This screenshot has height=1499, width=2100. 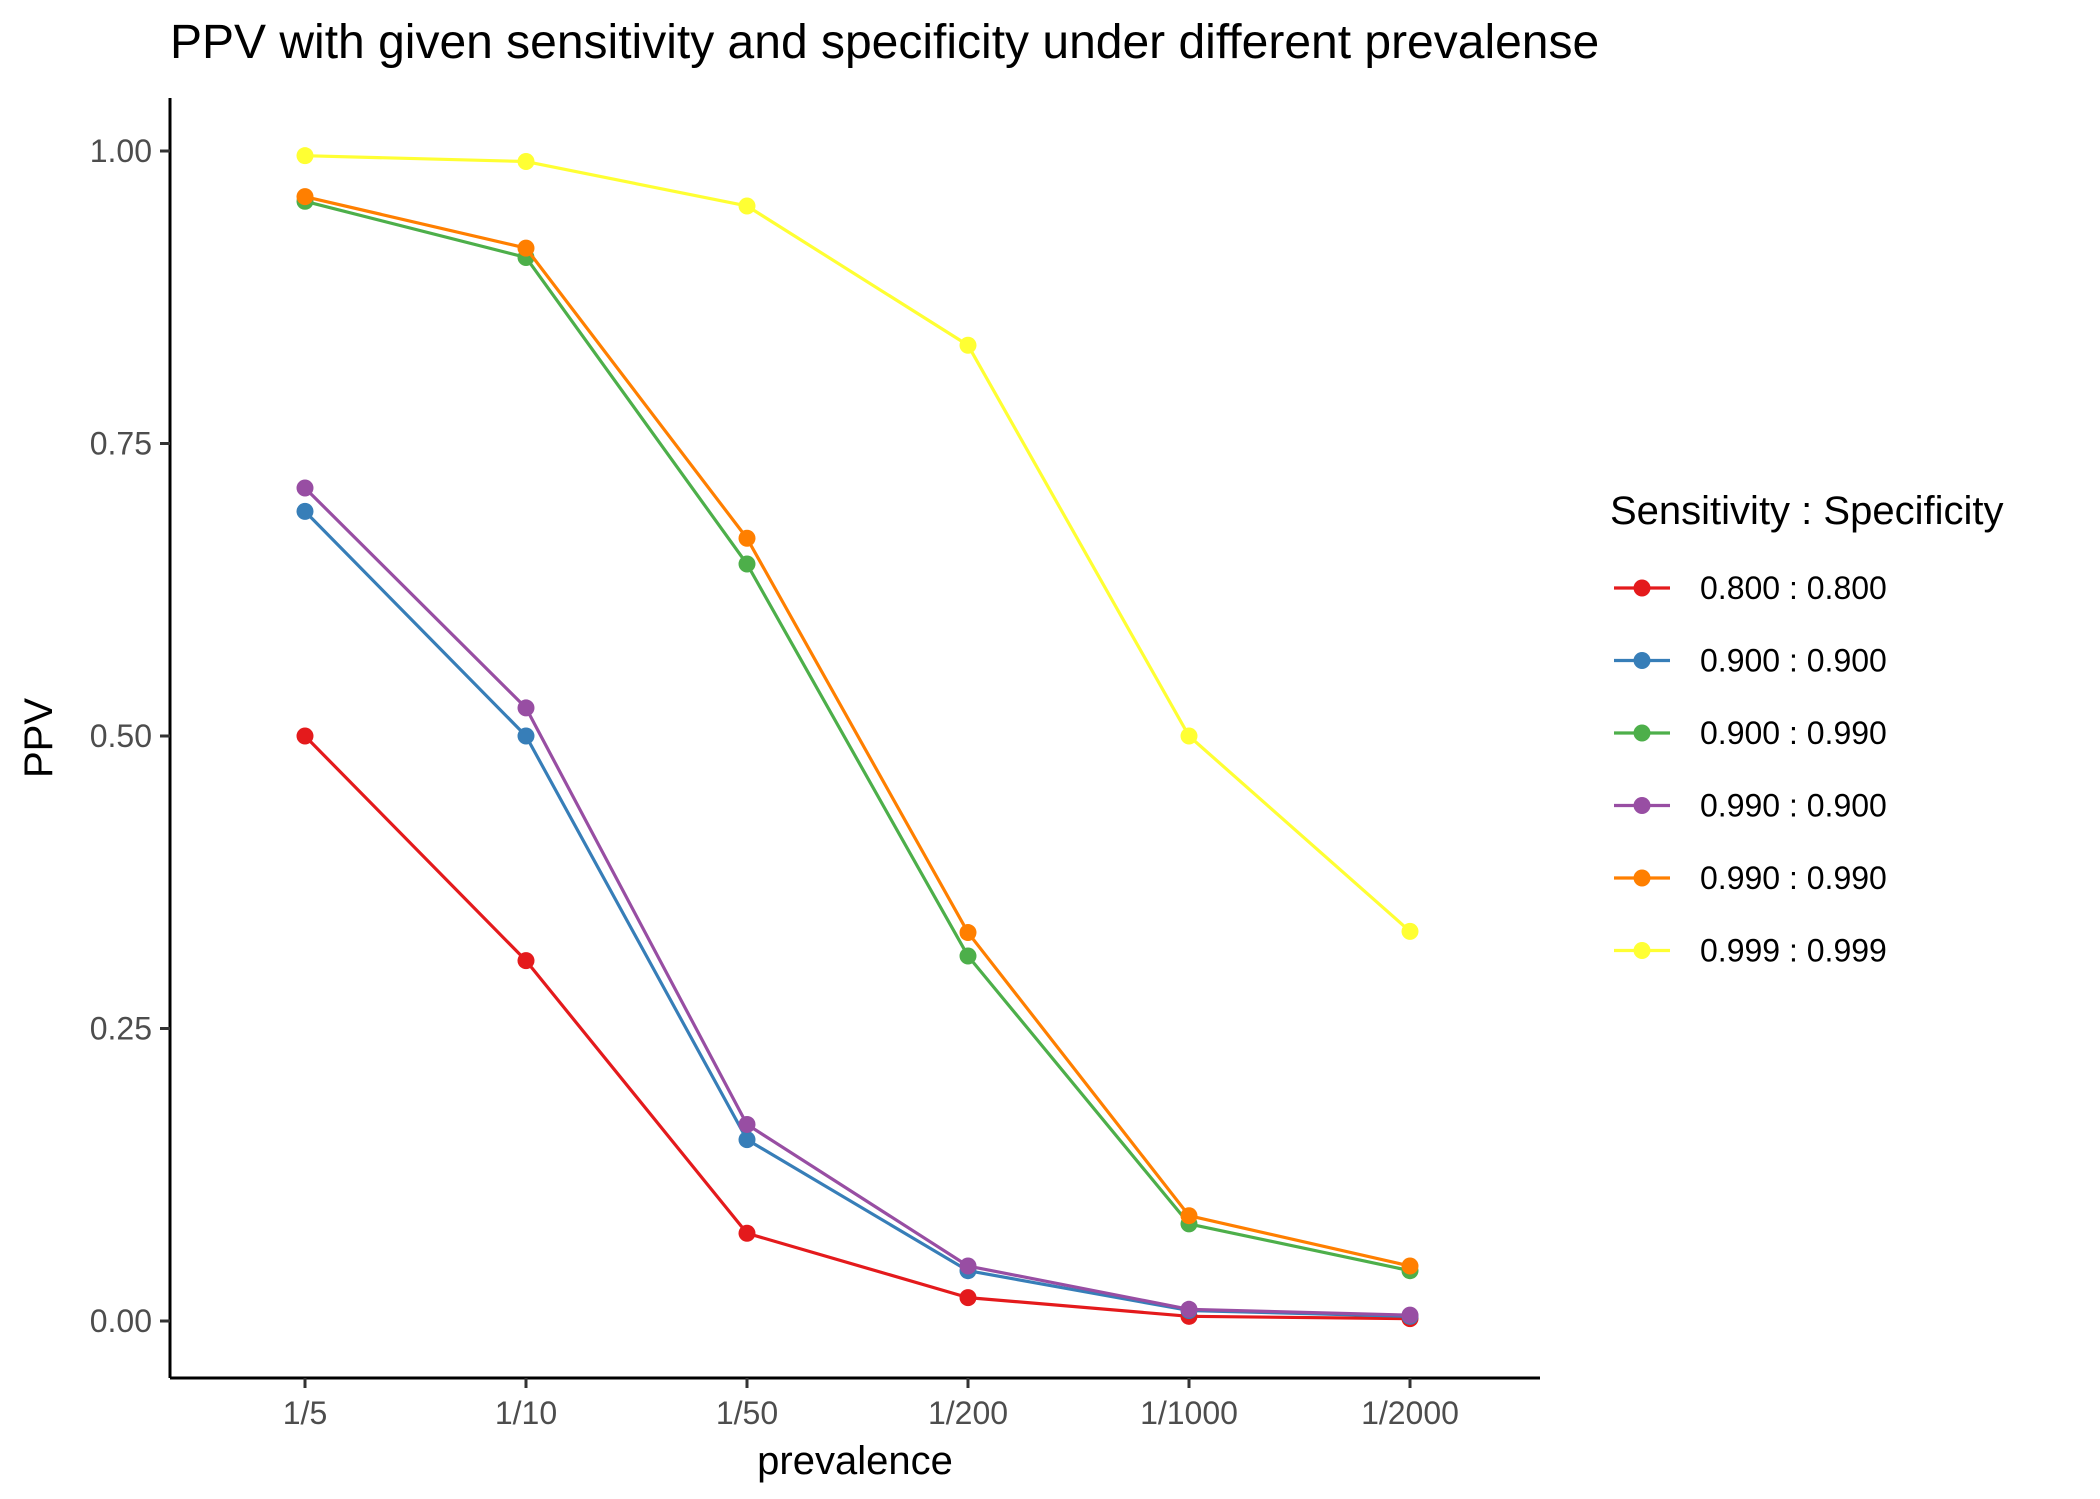 I want to click on legend-item: 0.999, so click(x=1750, y=951).